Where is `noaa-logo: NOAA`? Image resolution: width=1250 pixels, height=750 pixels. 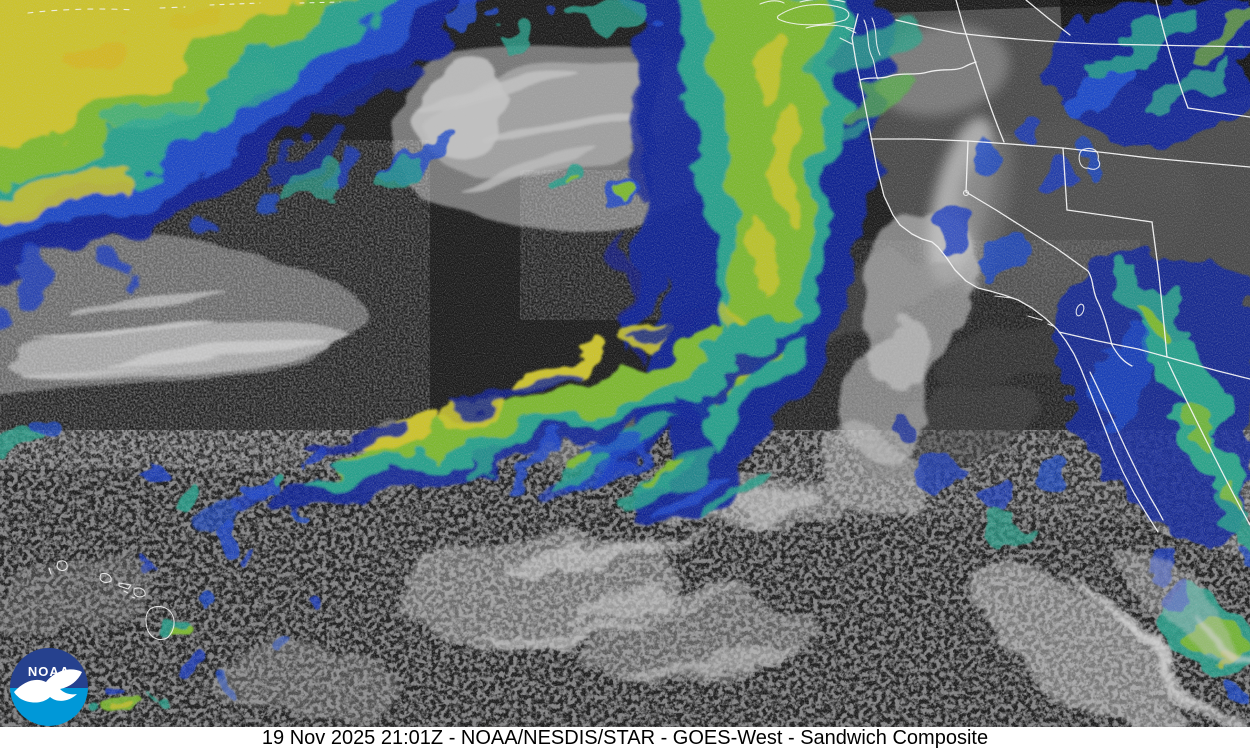 noaa-logo: NOAA is located at coordinates (49, 687).